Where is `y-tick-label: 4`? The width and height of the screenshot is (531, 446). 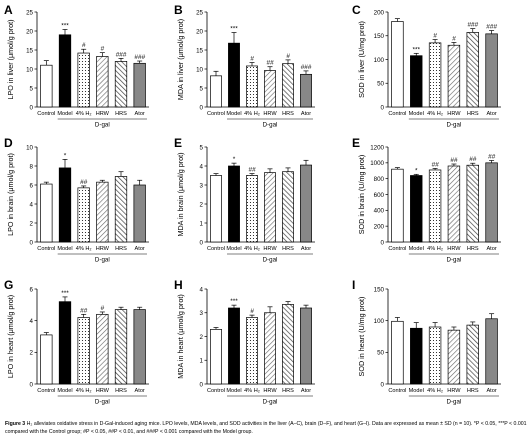 y-tick-label: 4 is located at coordinates (202, 289).